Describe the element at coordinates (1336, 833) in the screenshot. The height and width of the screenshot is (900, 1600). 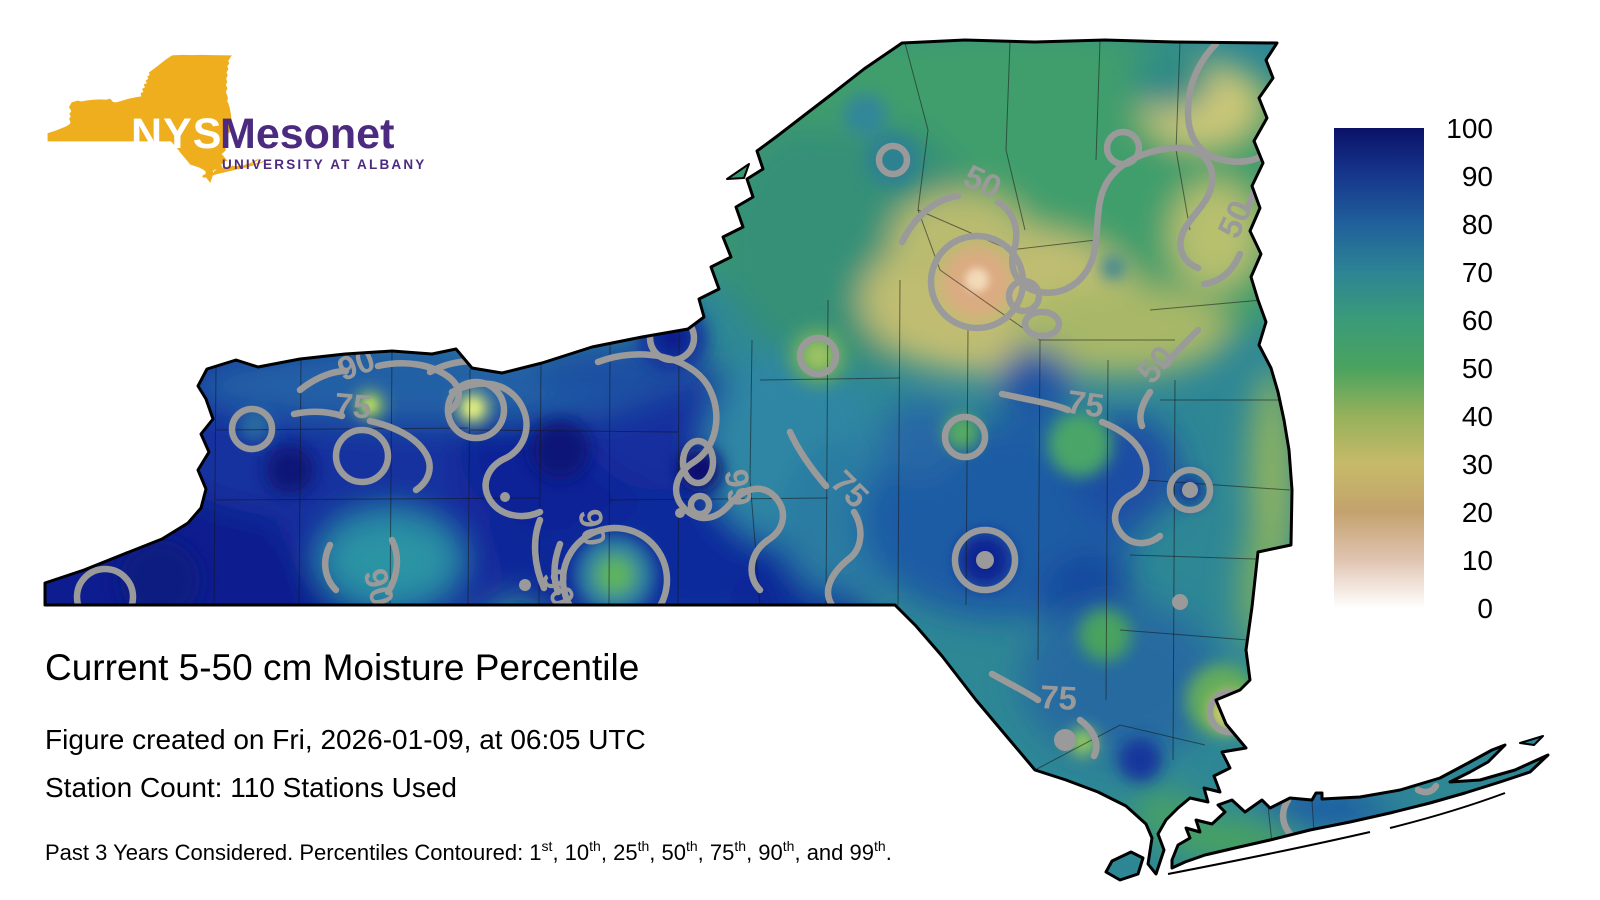
I see `barrier-island` at that location.